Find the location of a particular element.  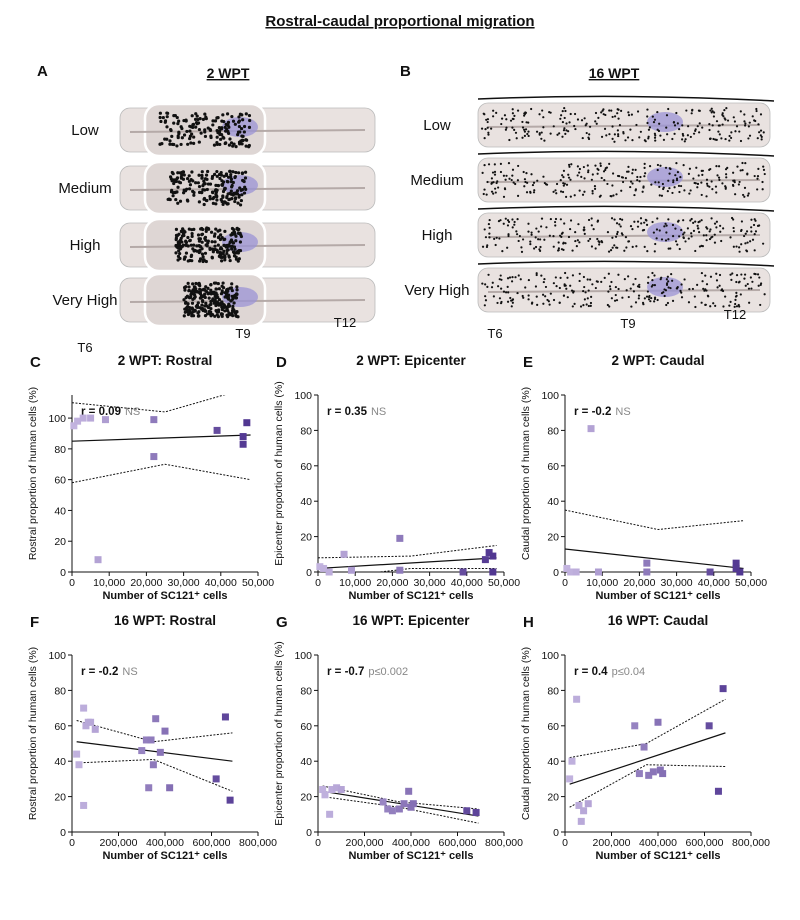

stat-sig: NS is located at coordinates (132, 412).